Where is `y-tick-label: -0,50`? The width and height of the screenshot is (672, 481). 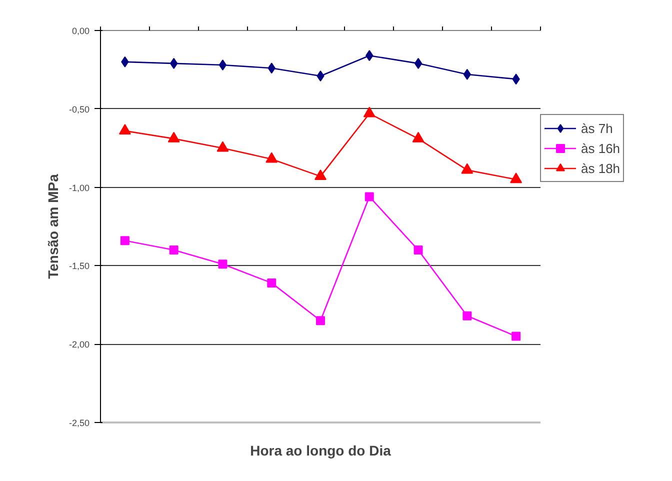 y-tick-label: -0,50 is located at coordinates (79, 109).